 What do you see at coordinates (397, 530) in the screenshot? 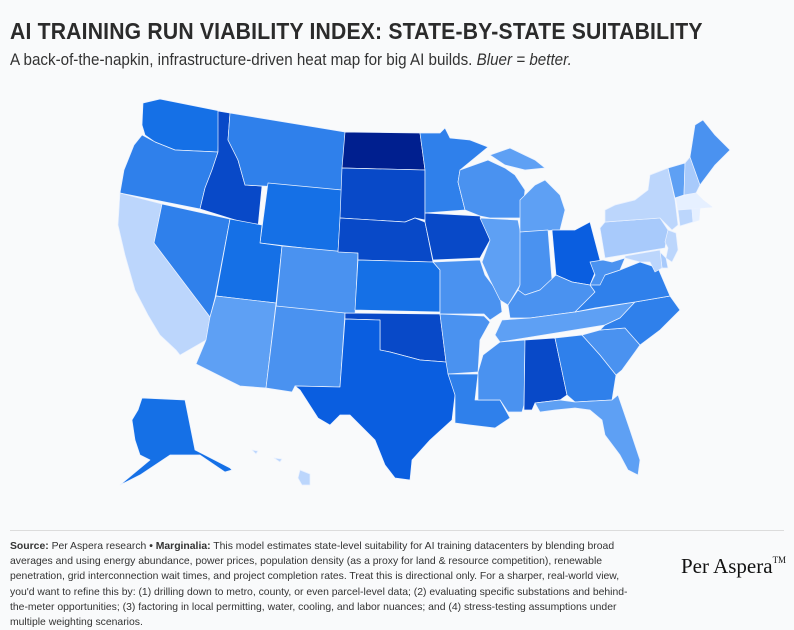
I see `footer-divider` at bounding box center [397, 530].